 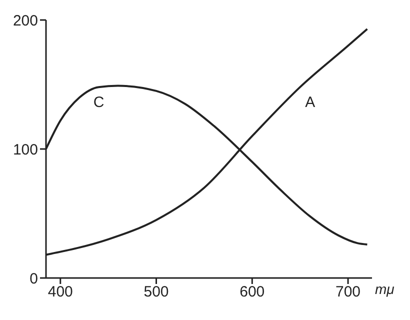 What do you see at coordinates (25, 149) in the screenshot?
I see `y-tick-label: 100` at bounding box center [25, 149].